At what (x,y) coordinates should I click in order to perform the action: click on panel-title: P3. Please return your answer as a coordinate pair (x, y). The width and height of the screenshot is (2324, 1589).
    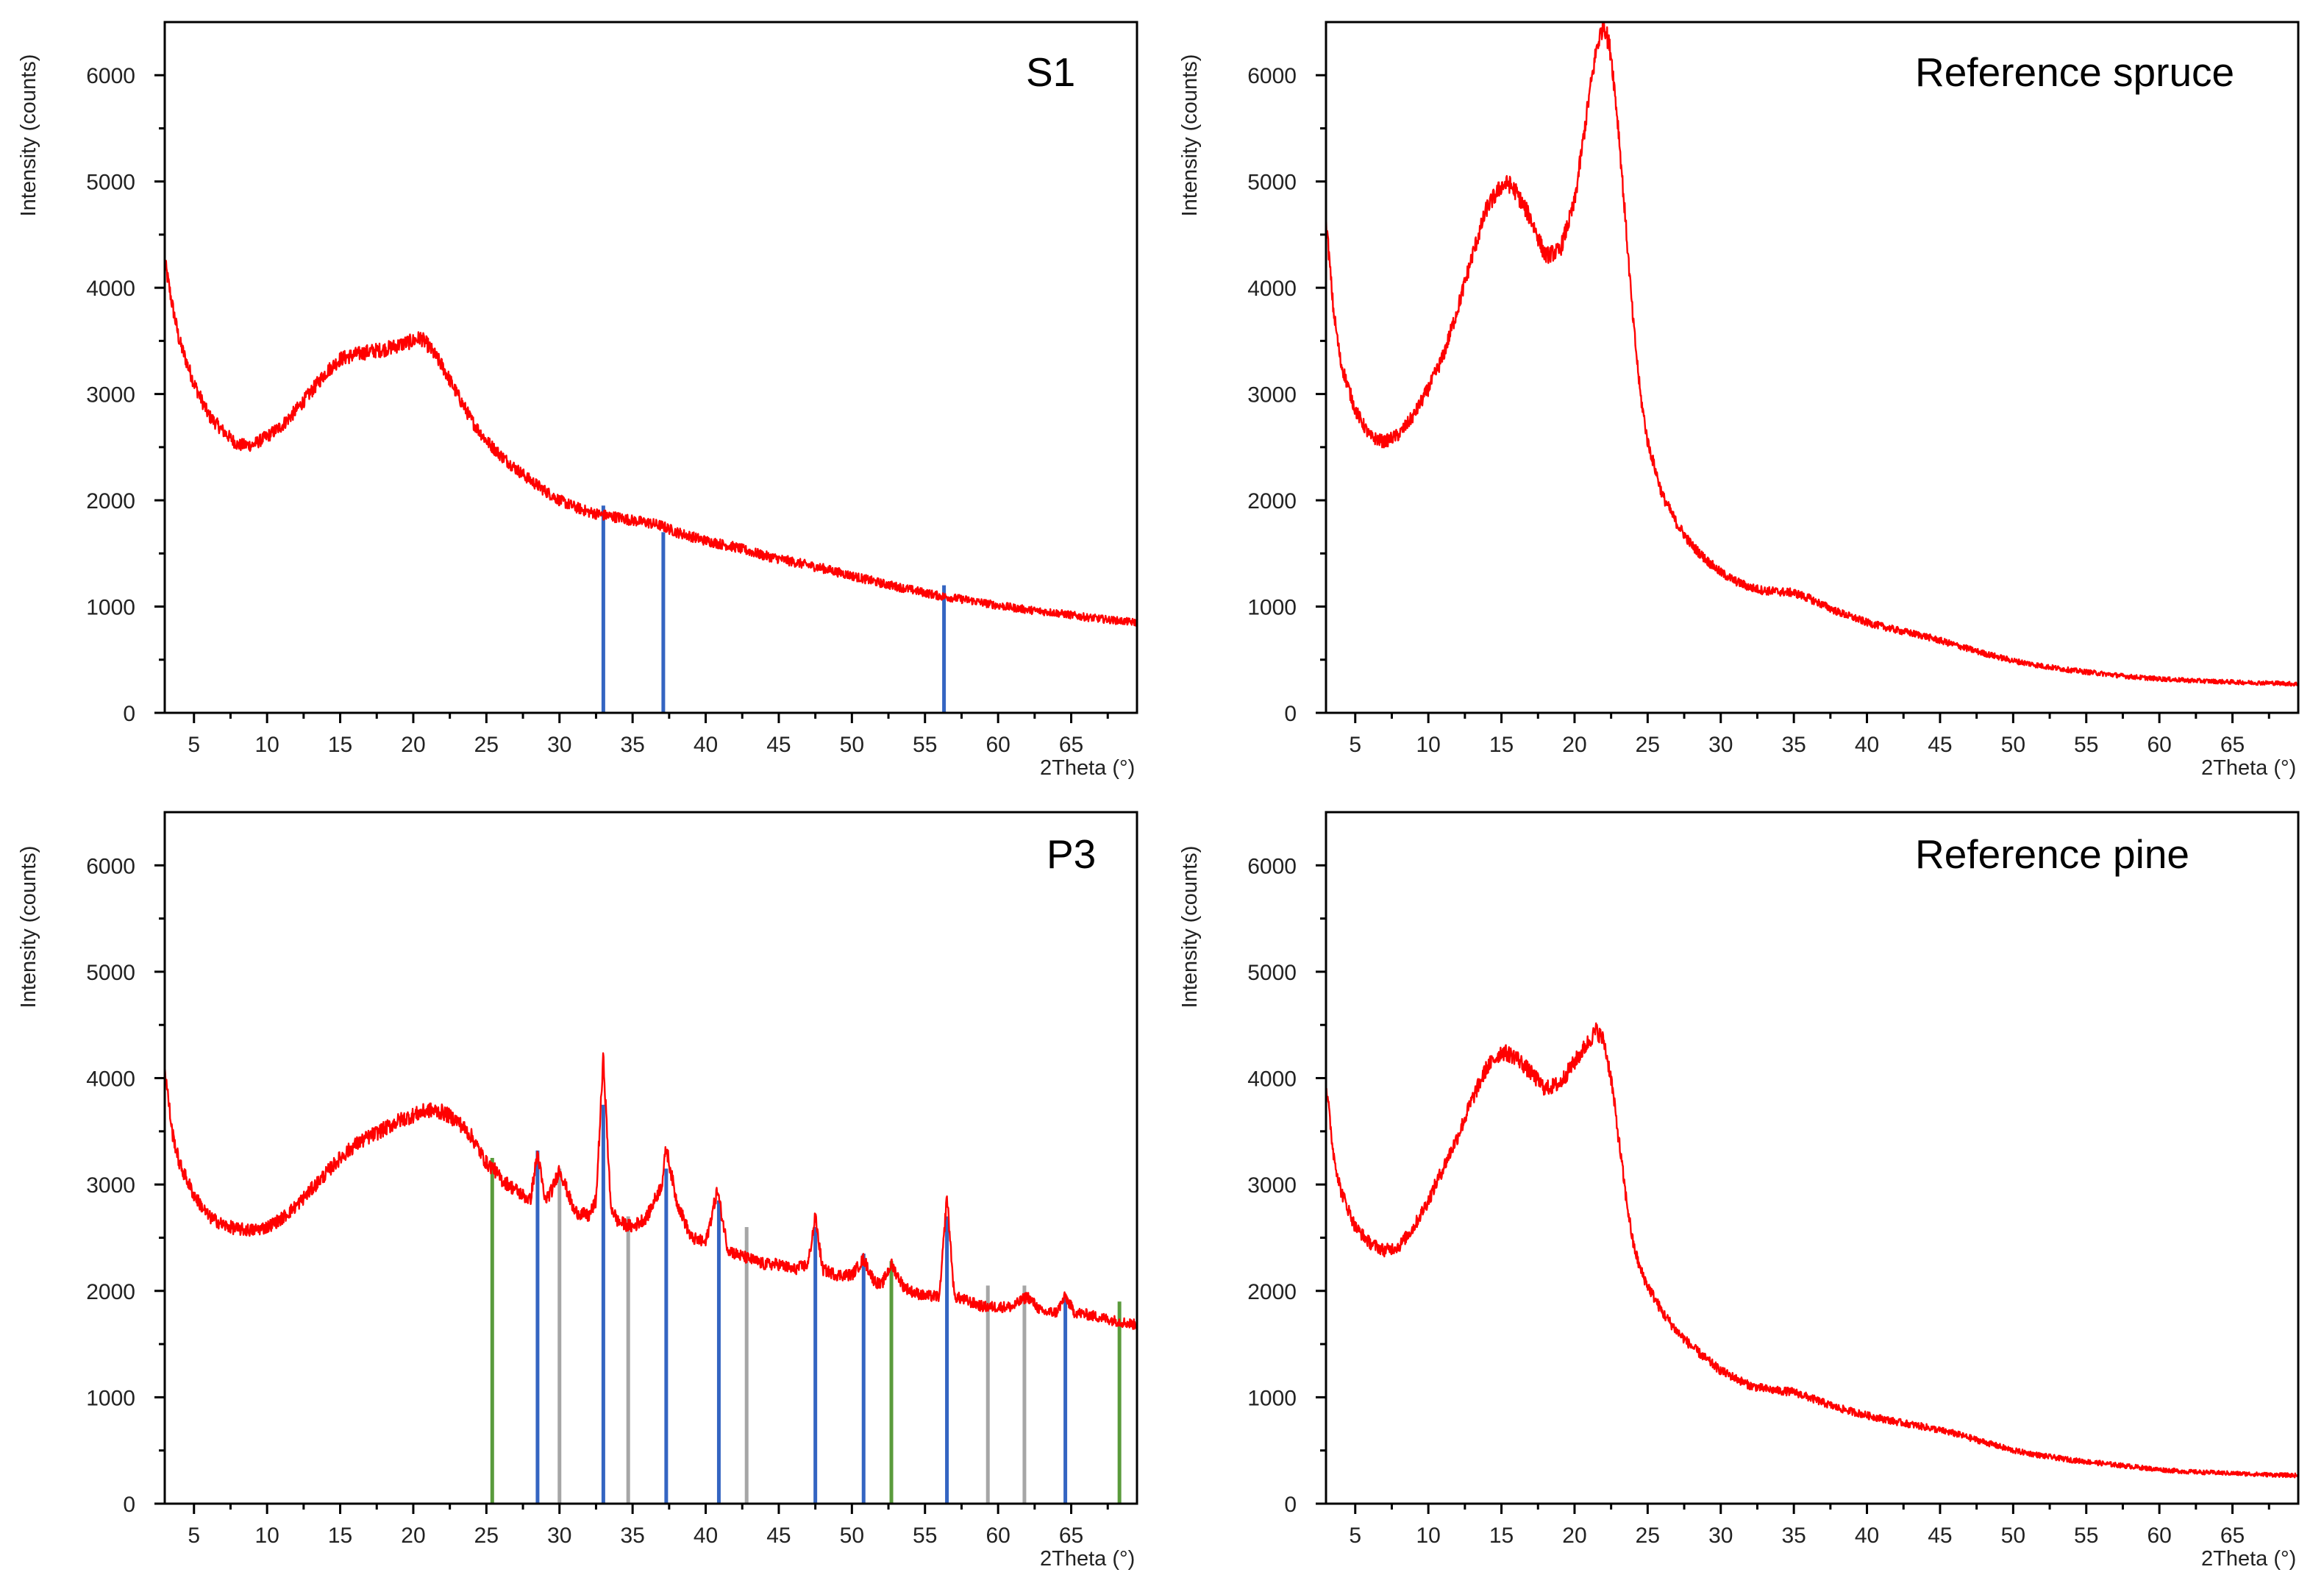
    Looking at the image, I should click on (1071, 854).